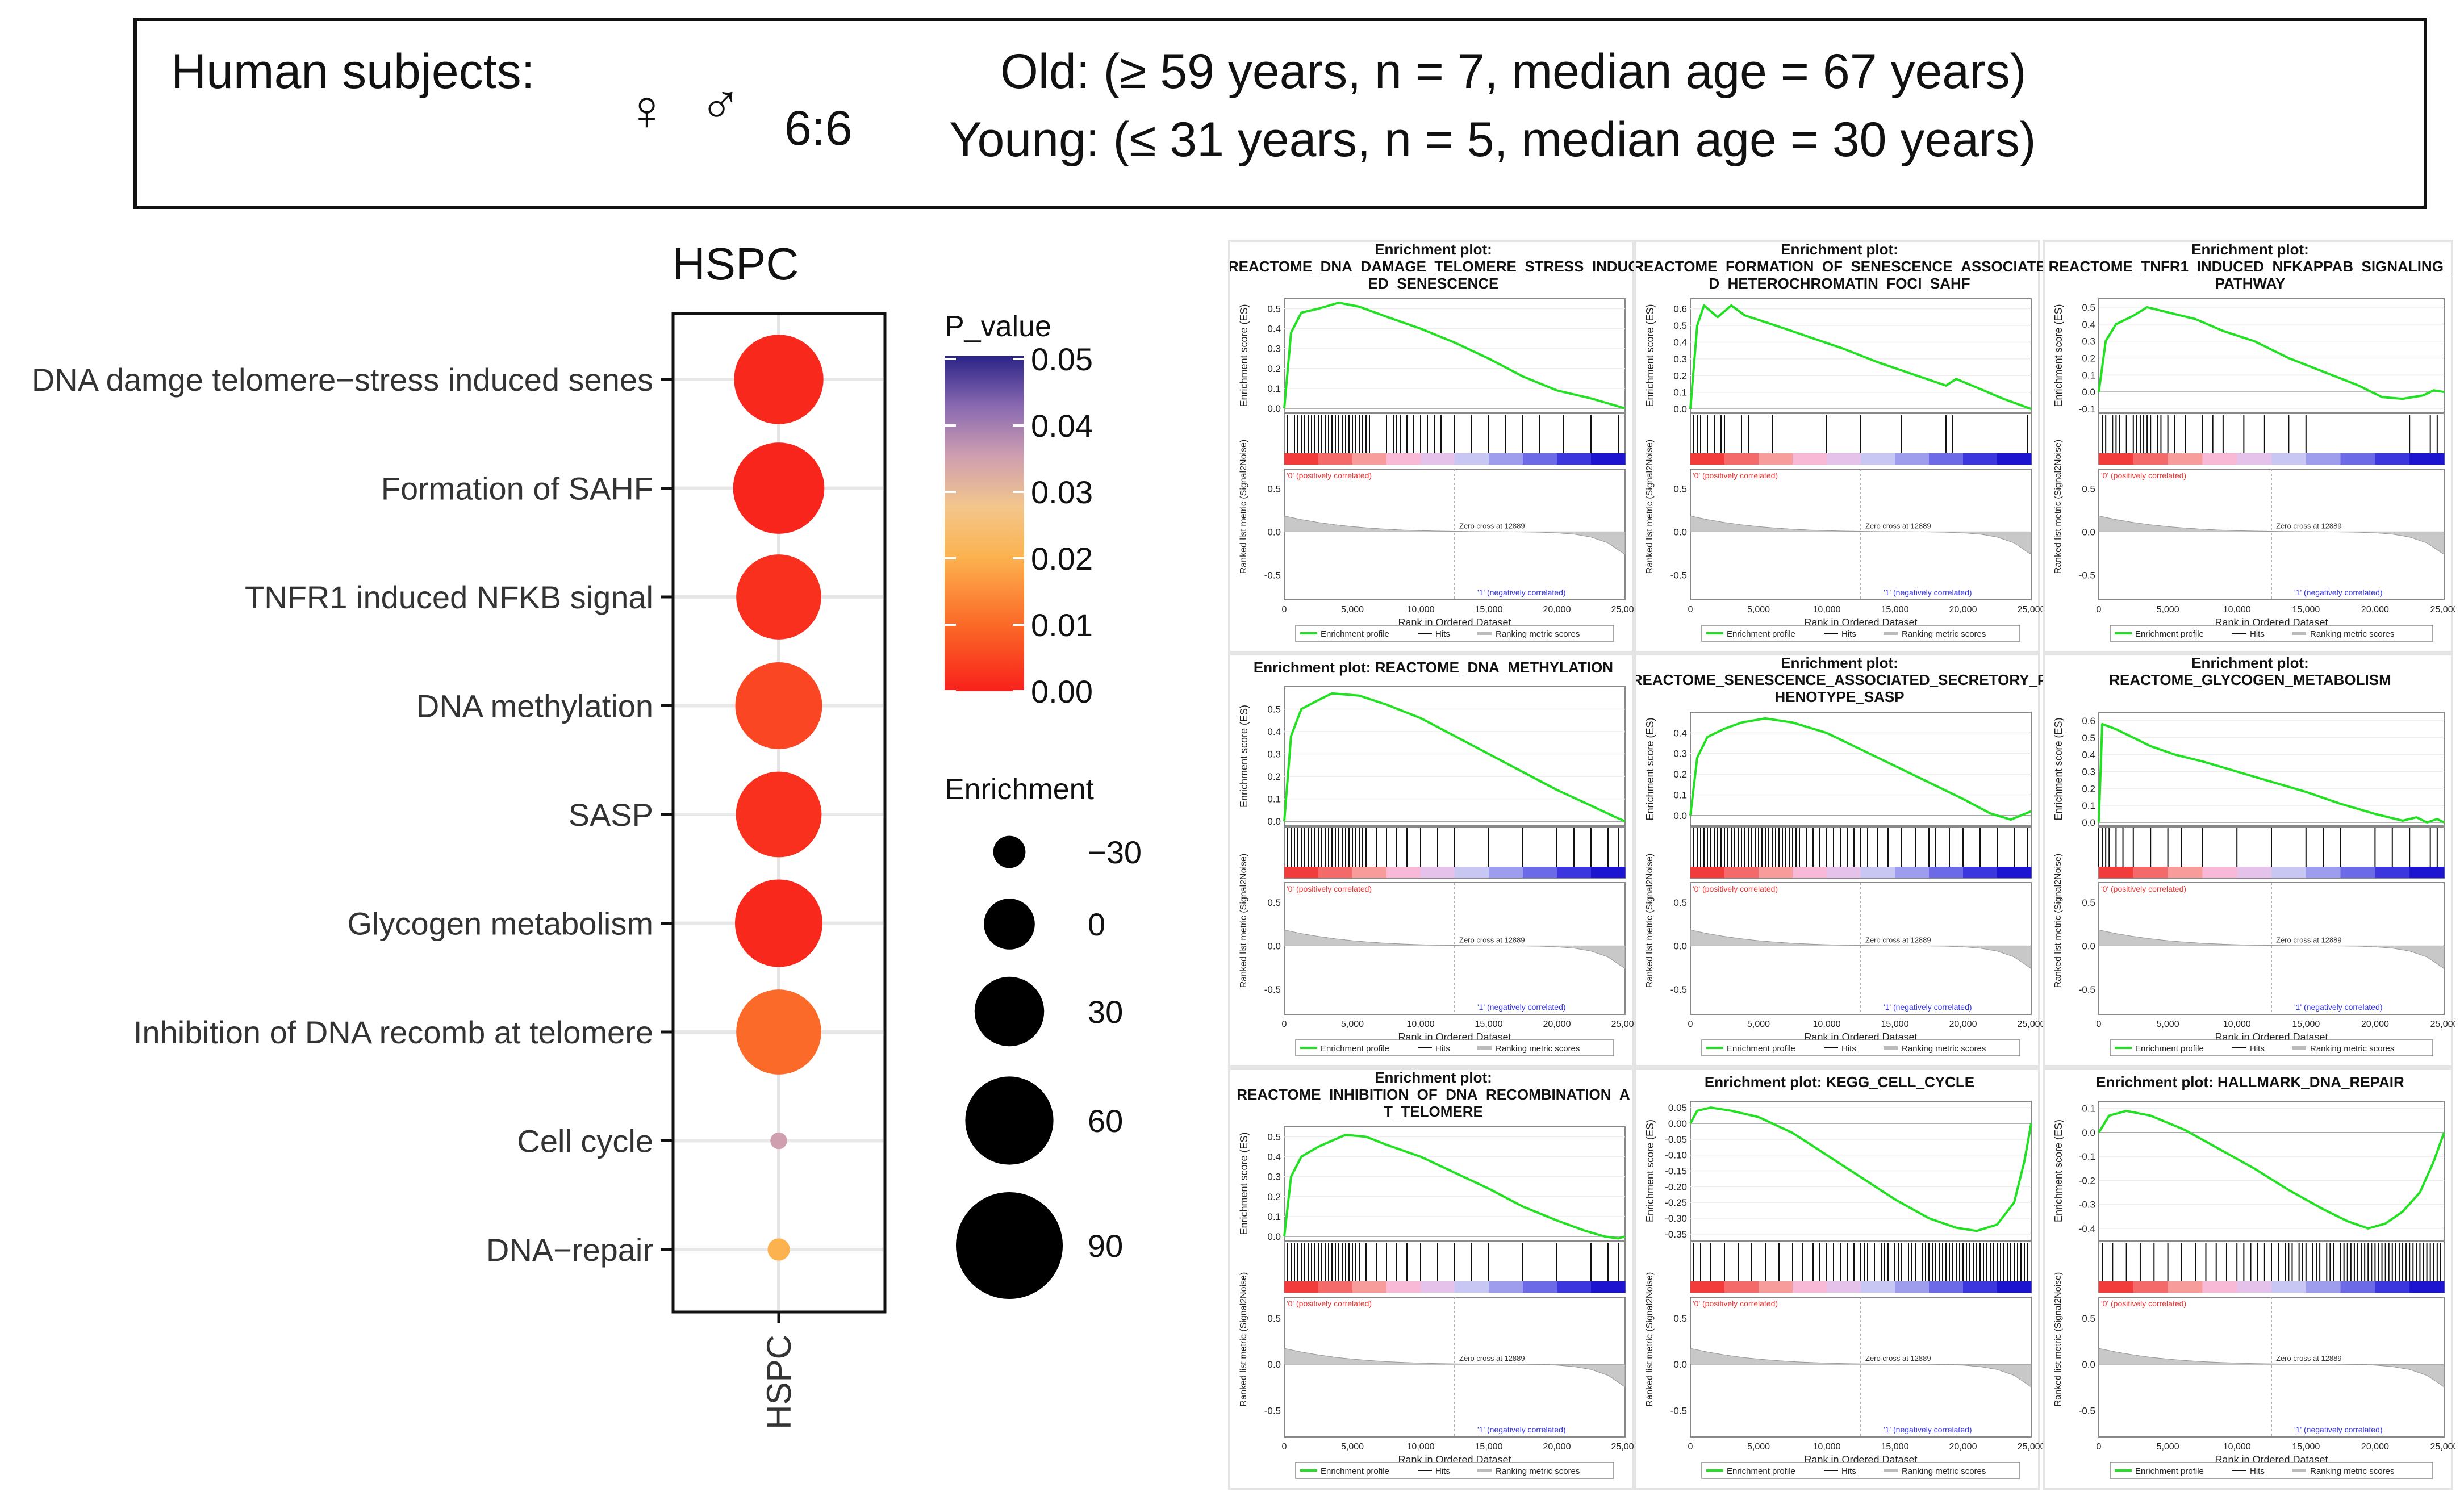 The height and width of the screenshot is (1496, 2464). What do you see at coordinates (449, 597) in the screenshot?
I see `term-label: TNFR1 induced NFKB signal` at bounding box center [449, 597].